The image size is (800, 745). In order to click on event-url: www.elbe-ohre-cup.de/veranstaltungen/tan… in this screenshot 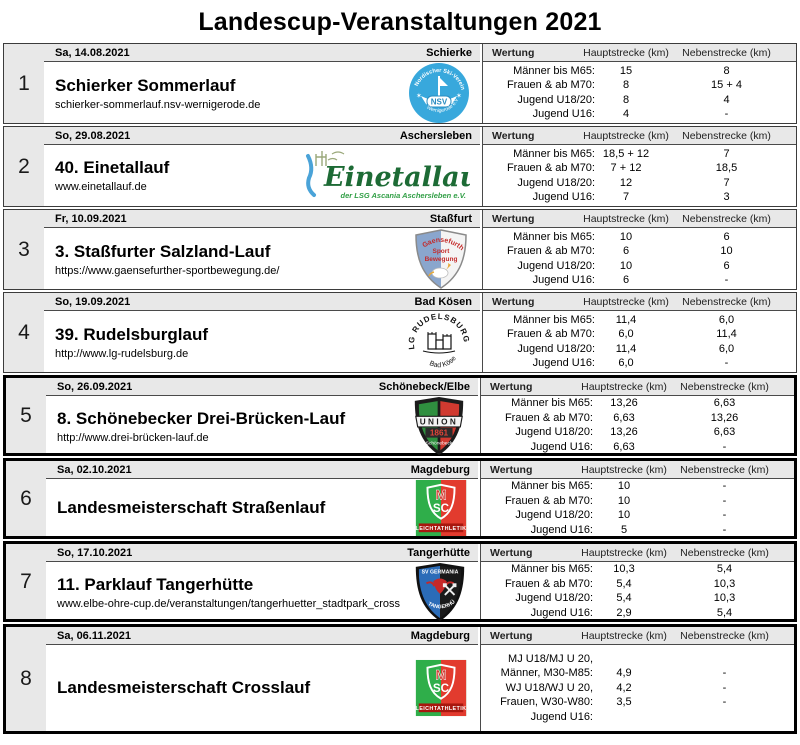, I will do `click(229, 603)`.